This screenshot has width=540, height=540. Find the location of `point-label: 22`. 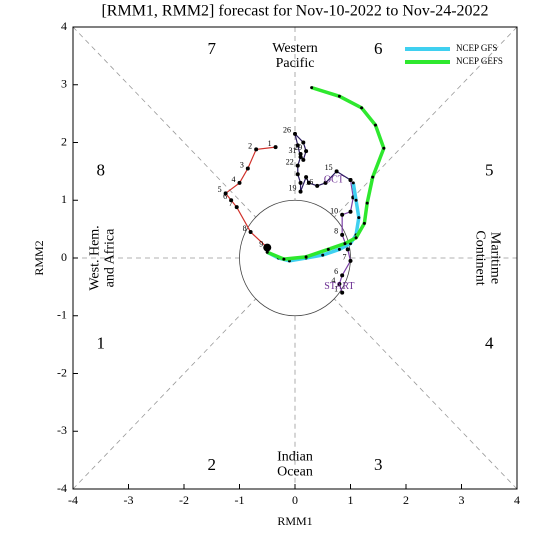

point-label: 22 is located at coordinates (290, 161).